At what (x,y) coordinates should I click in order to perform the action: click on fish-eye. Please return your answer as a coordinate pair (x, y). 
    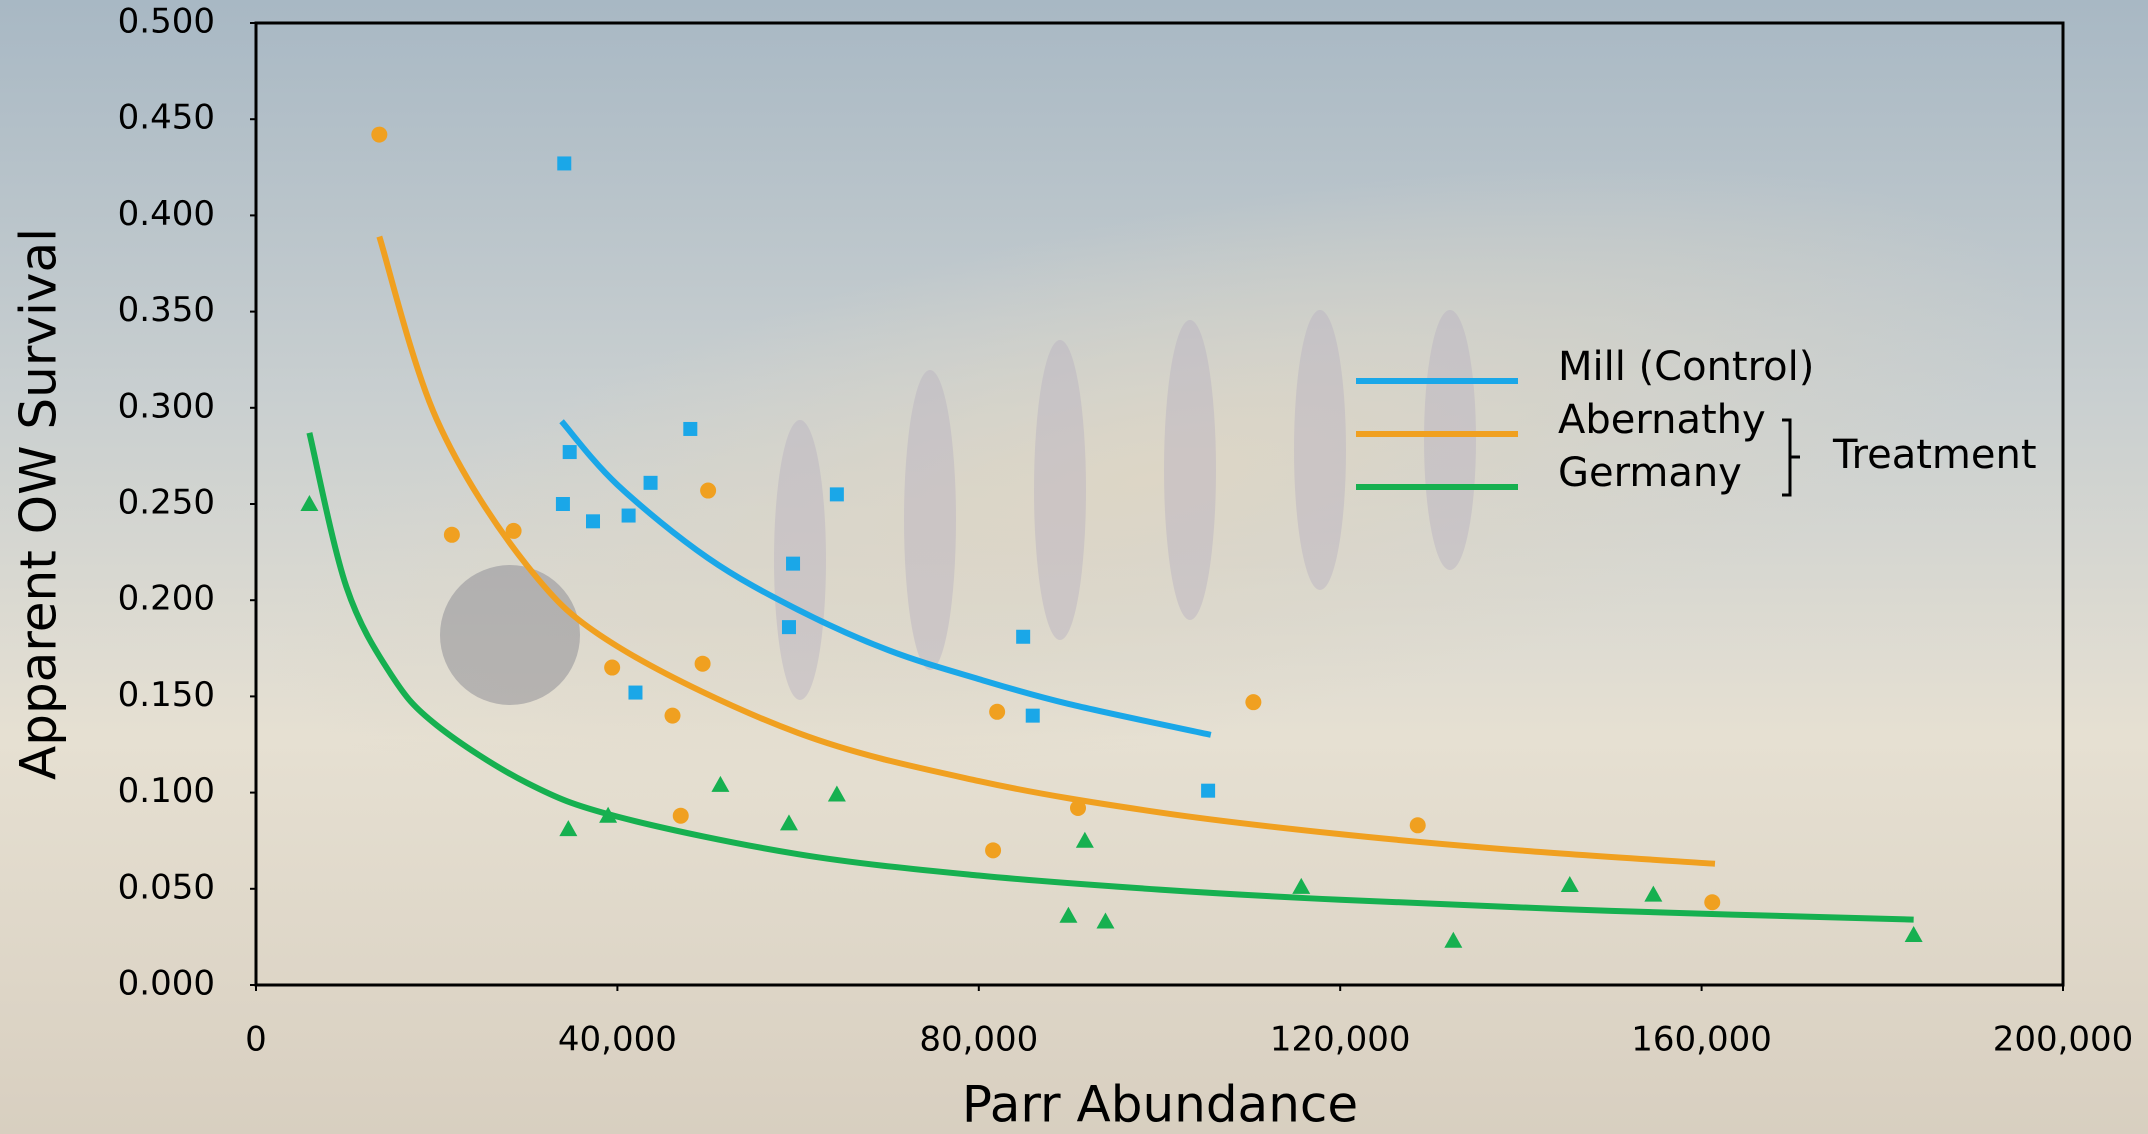
    Looking at the image, I should click on (510, 635).